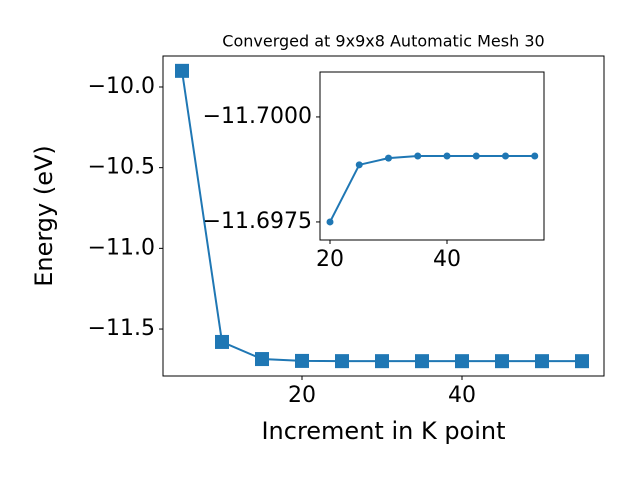 This screenshot has width=640, height=480. What do you see at coordinates (383, 41) in the screenshot?
I see `chart-title: Converged at 9x9x8 Automatic Mesh 30` at bounding box center [383, 41].